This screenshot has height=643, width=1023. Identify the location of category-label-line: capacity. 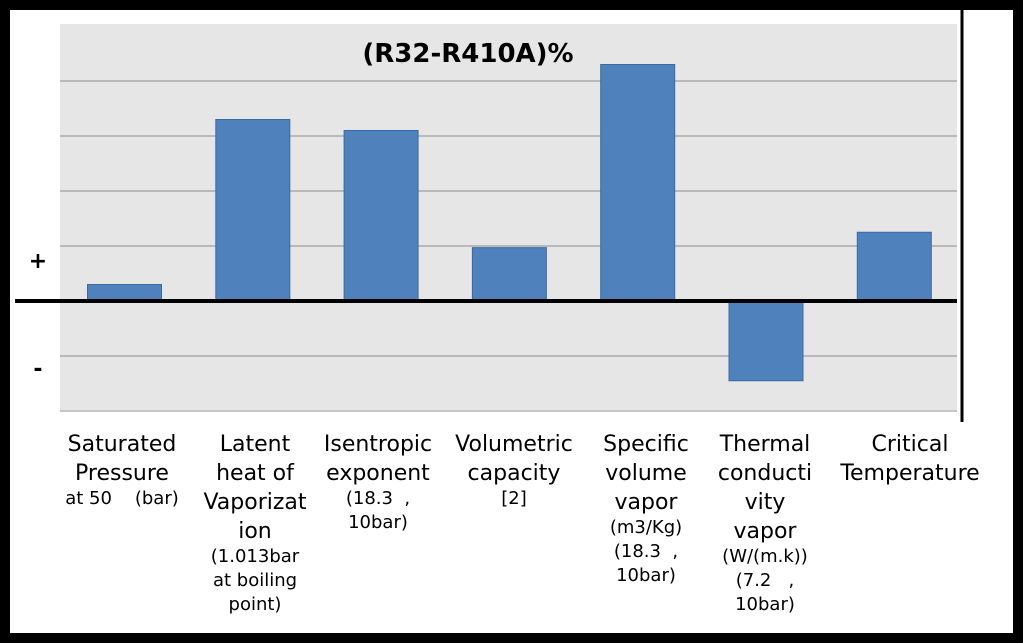
(514, 473).